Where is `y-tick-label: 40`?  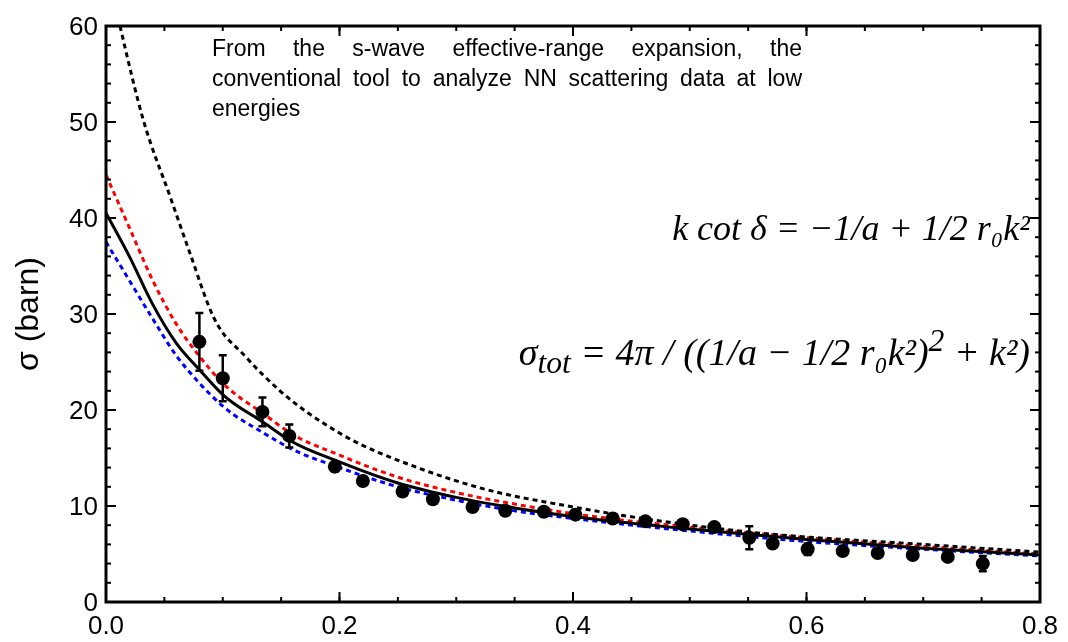
y-tick-label: 40 is located at coordinates (83, 218).